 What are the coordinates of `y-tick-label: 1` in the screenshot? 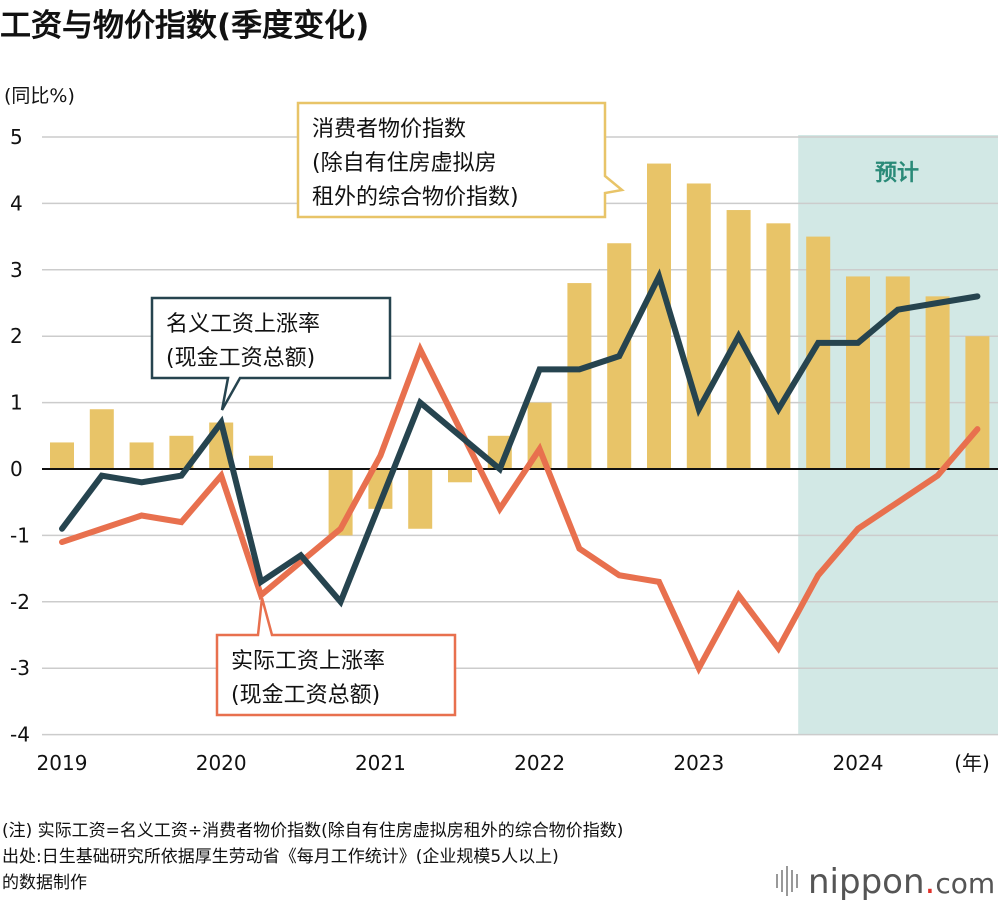 It's located at (16, 403).